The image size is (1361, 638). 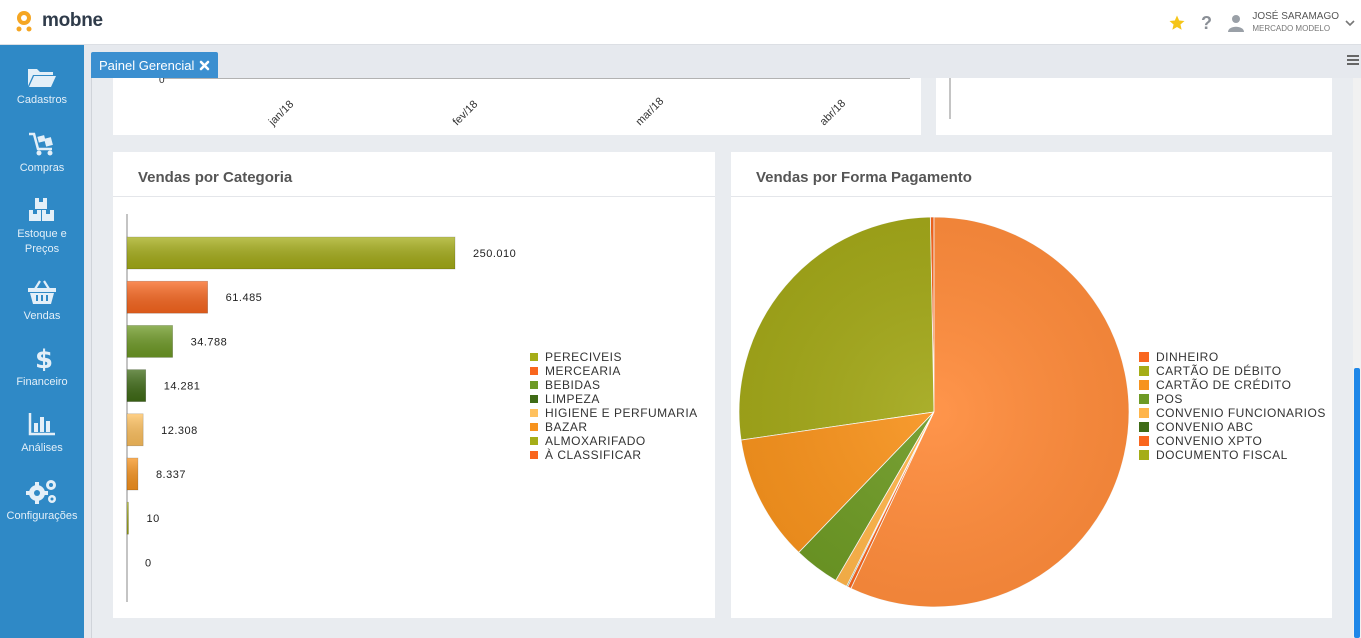 What do you see at coordinates (572, 399) in the screenshot?
I see `legend-label: LIMPEZA` at bounding box center [572, 399].